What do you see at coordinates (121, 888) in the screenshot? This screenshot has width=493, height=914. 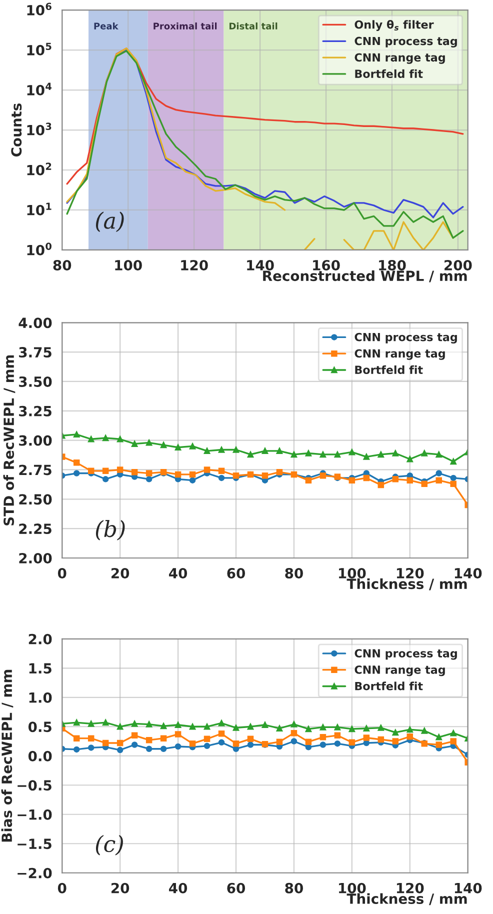 I see `x-tick-label: 20` at bounding box center [121, 888].